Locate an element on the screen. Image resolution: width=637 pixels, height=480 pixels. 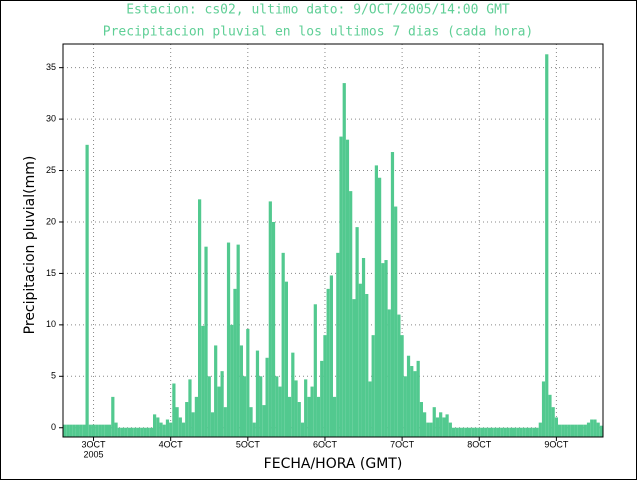
y-tick-label: 15 is located at coordinates (51, 273).